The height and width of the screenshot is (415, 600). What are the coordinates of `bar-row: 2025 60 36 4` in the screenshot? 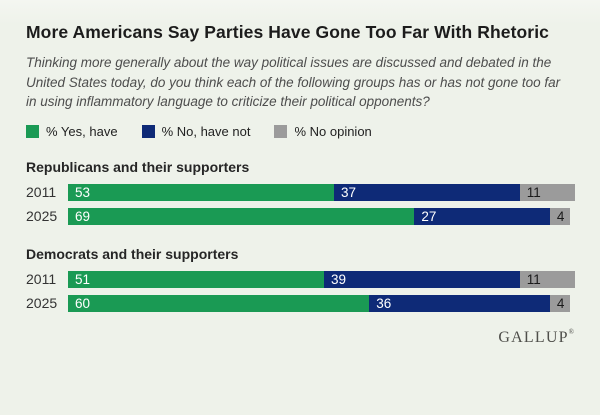 It's located at (300, 303).